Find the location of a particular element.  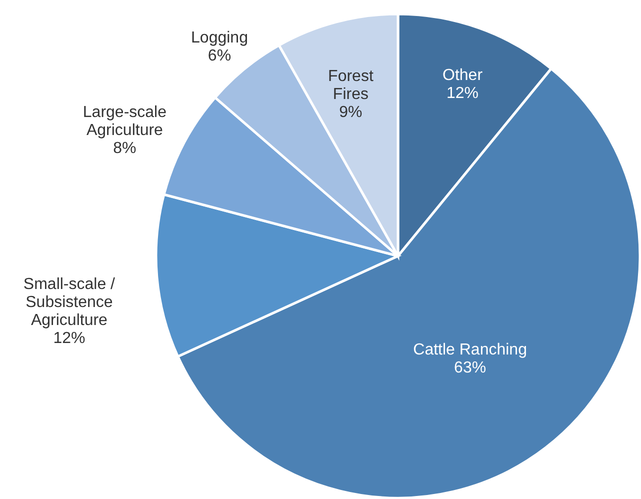

data-label: 63% is located at coordinates (470, 367).